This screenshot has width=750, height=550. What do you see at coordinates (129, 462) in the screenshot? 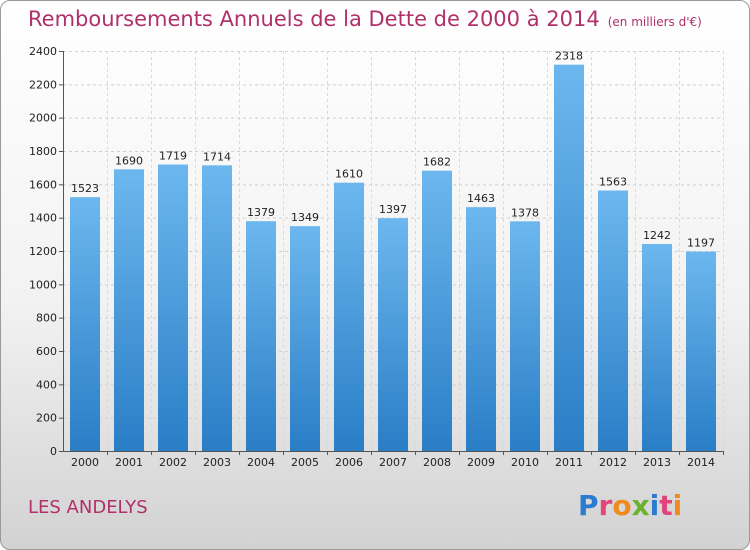
I see `x-tick-label-2001: 2001` at bounding box center [129, 462].